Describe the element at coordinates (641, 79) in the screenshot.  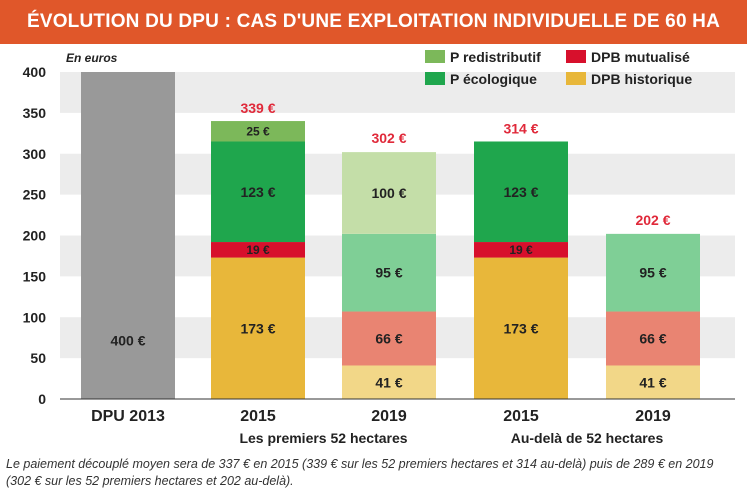
I see `legend-label: DPB historique` at that location.